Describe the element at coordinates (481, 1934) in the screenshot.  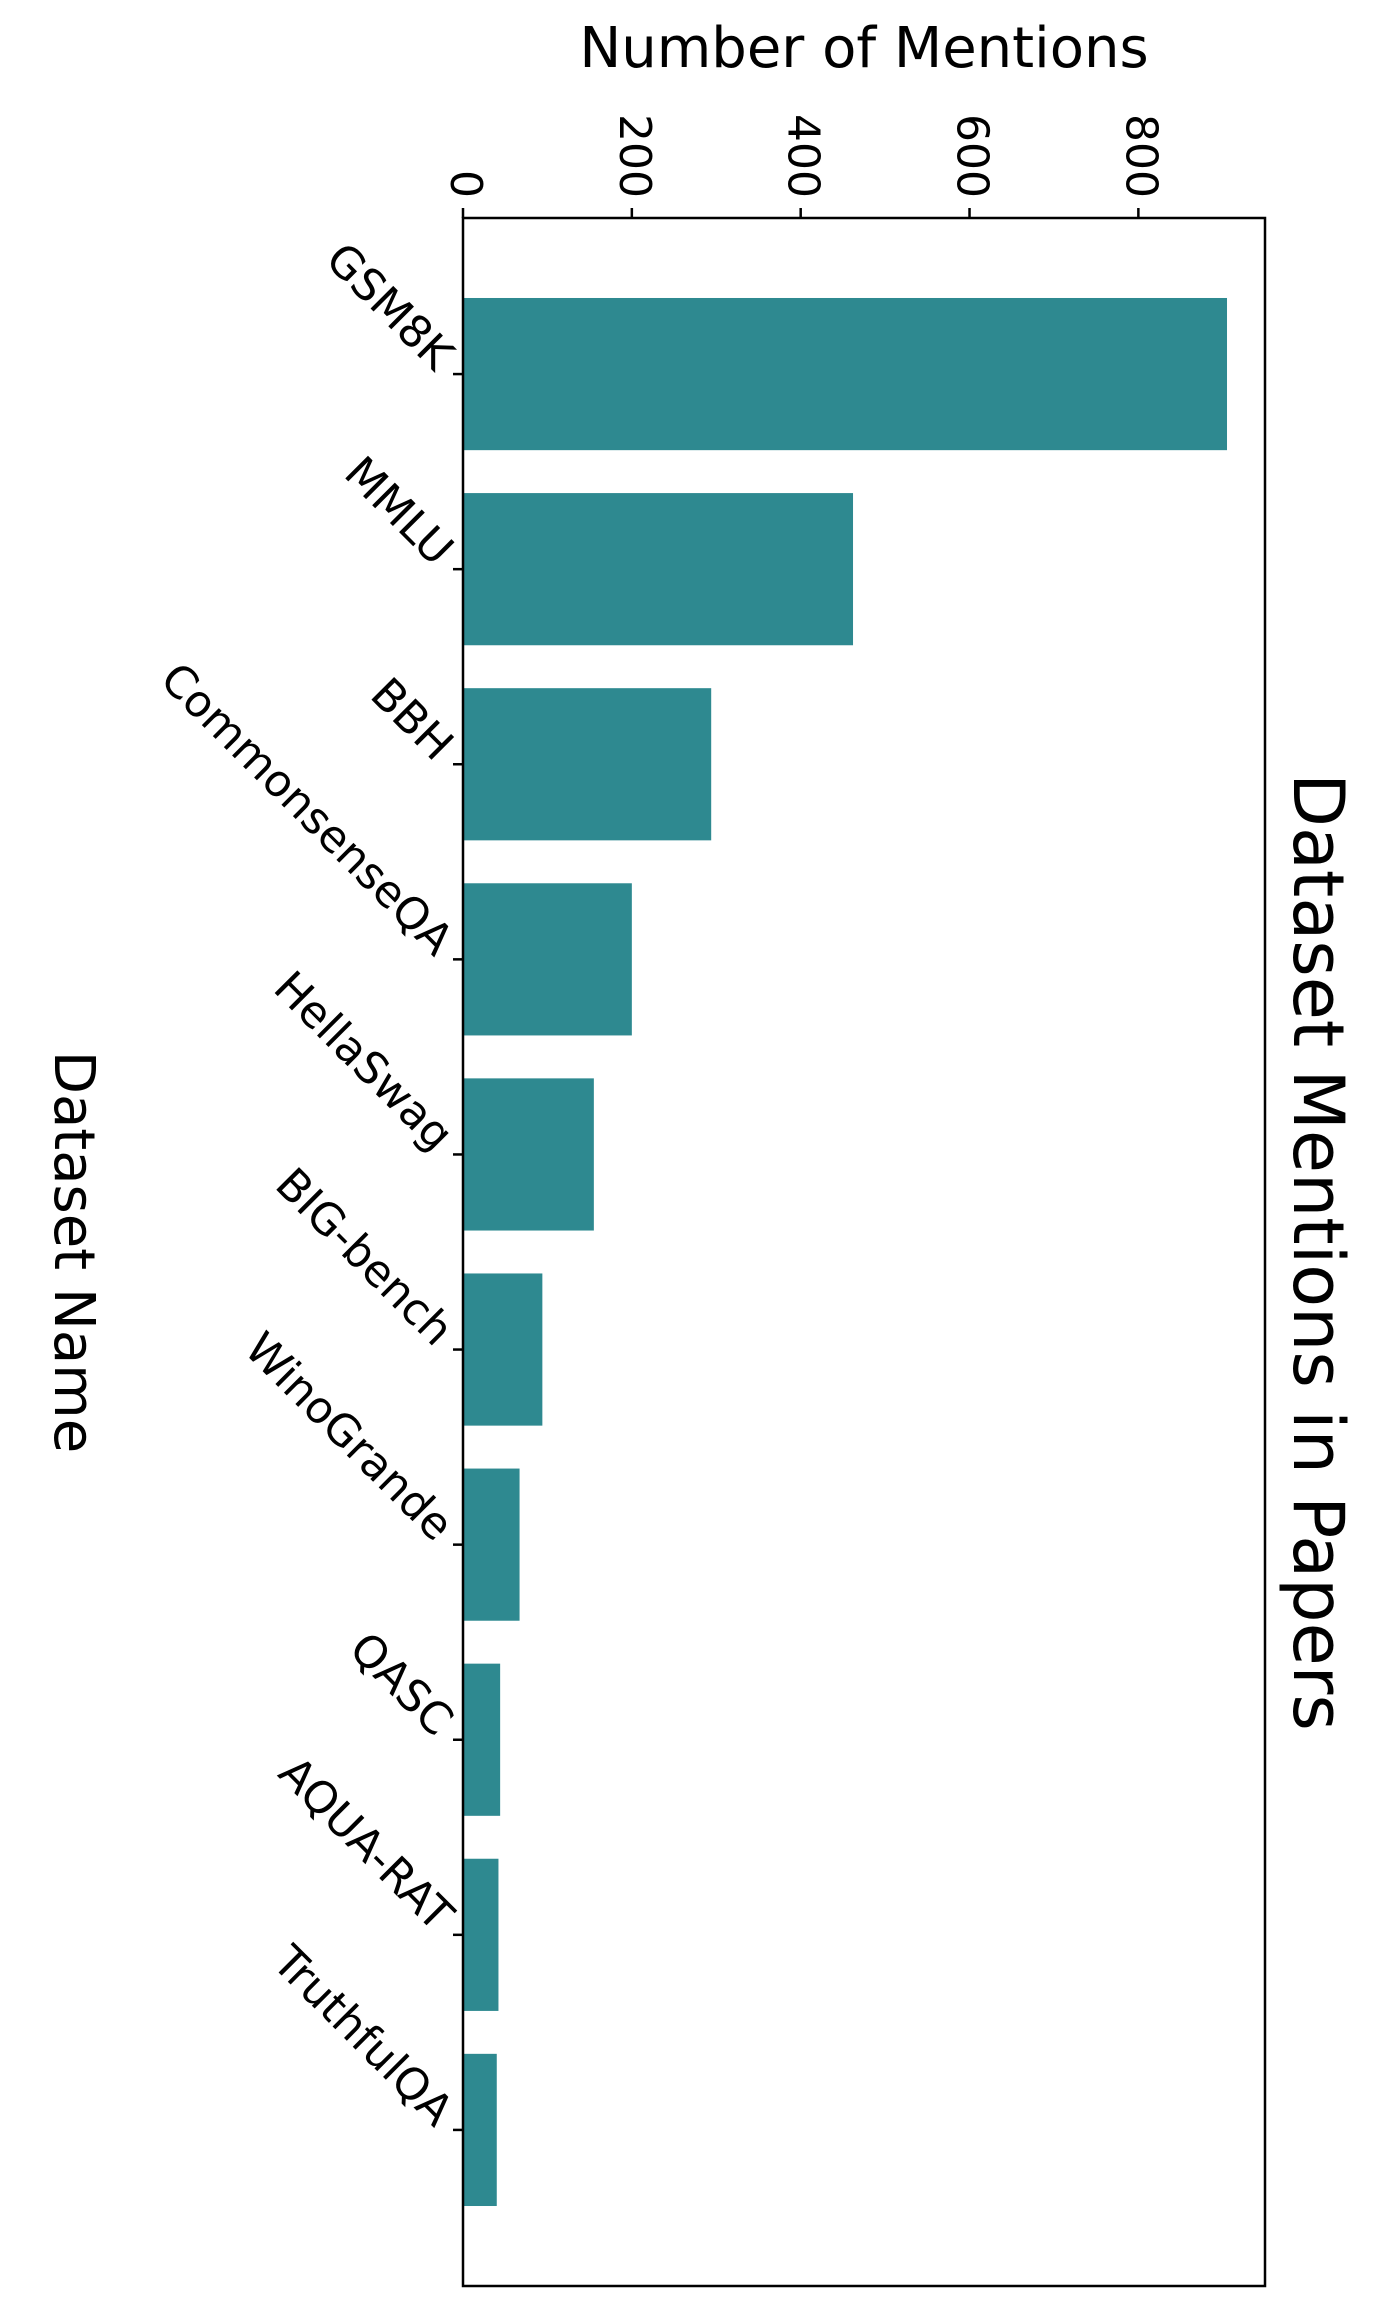
I see `bar-aqua-rat` at that location.